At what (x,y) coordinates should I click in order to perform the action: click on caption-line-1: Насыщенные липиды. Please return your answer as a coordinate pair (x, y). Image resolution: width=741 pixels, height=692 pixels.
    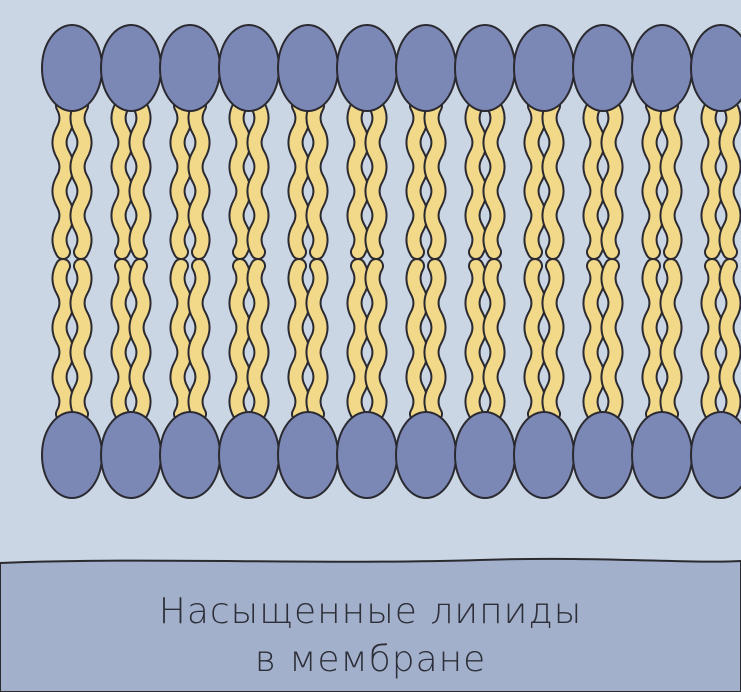
    Looking at the image, I should click on (370, 611).